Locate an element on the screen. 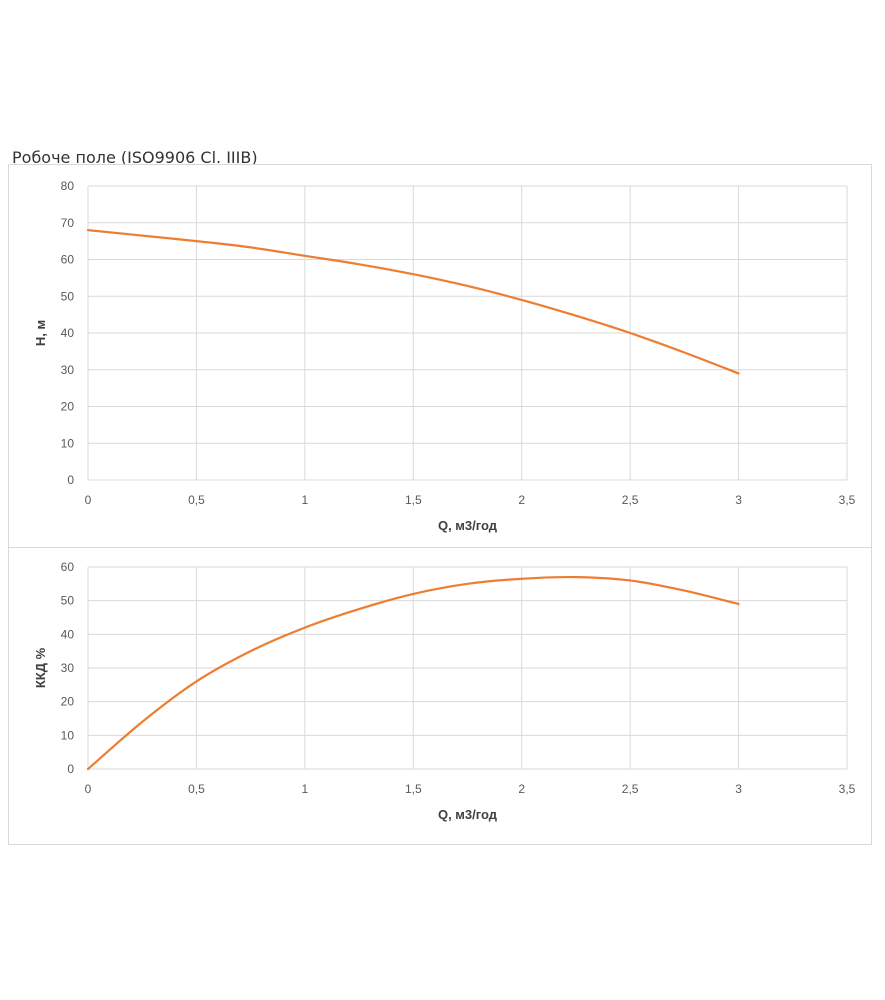 The image size is (885, 1000). efficiency-chart-x-tick-label: 0,5 is located at coordinates (196, 789).